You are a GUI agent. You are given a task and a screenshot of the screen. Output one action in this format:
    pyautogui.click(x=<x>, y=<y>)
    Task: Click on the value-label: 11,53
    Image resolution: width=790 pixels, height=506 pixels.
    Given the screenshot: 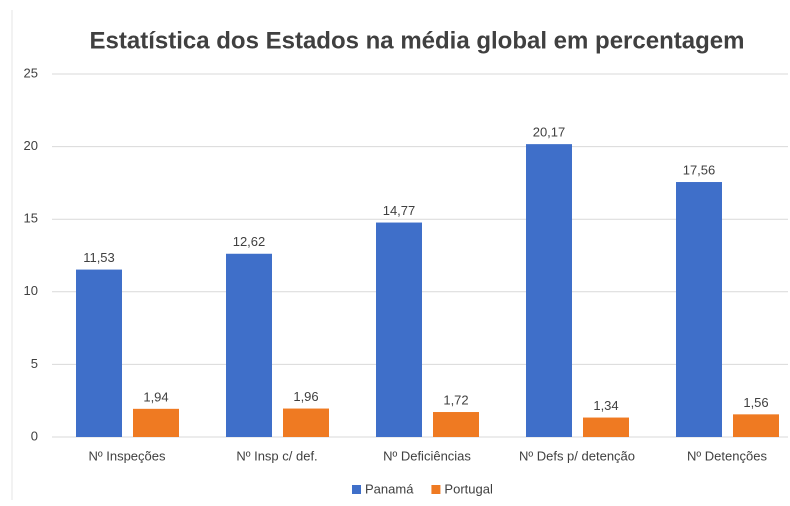 What is the action you would take?
    pyautogui.click(x=99, y=257)
    